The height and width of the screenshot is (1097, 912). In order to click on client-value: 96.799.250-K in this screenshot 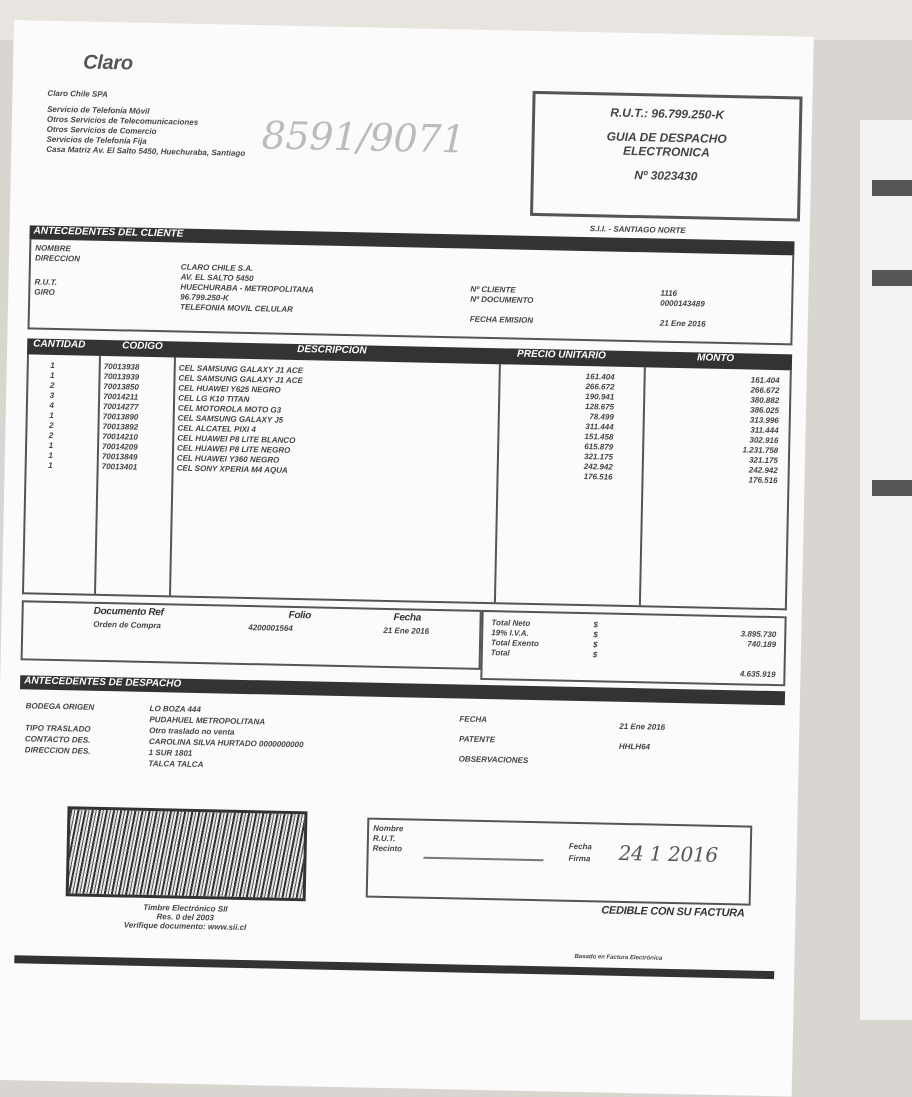, I will do `click(204, 297)`.